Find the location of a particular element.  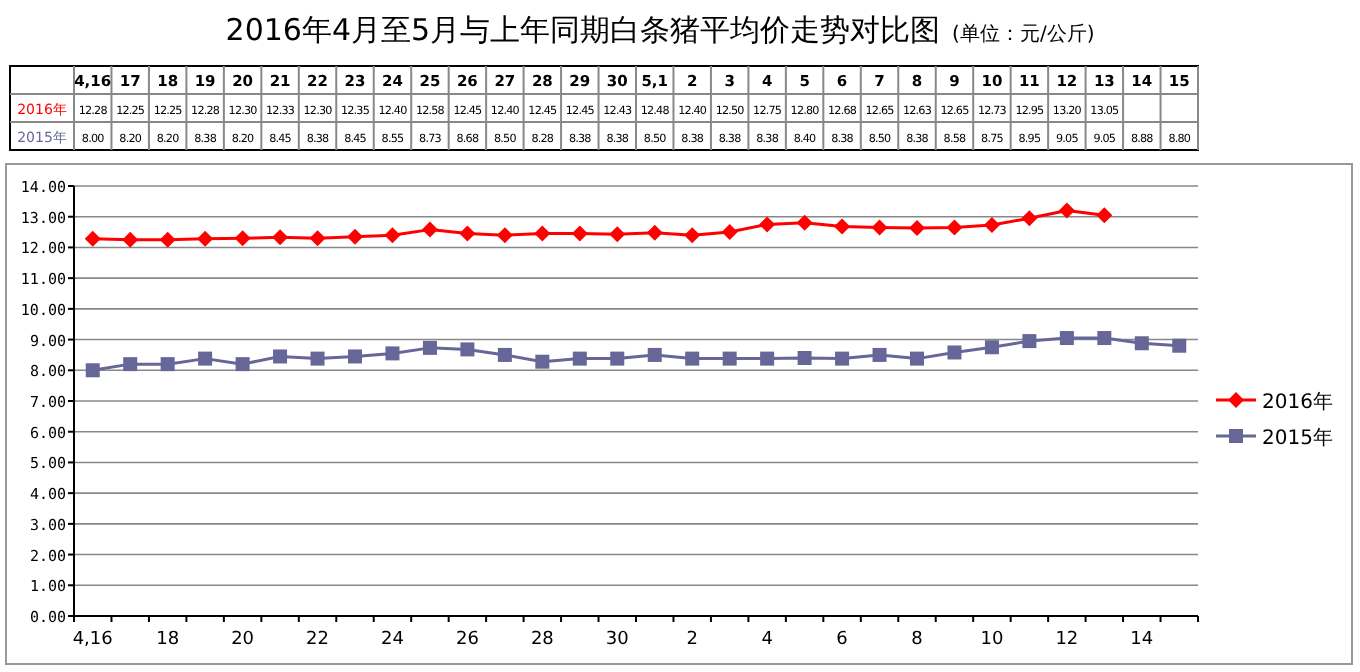

category-label: 22 is located at coordinates (317, 640).